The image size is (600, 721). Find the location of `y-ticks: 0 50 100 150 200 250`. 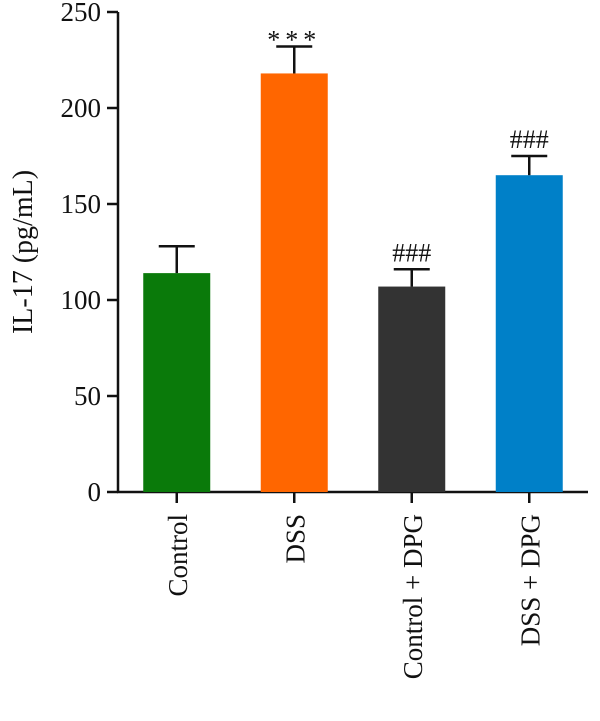

y-ticks: 0 50 100 150 200 250 is located at coordinates (89, 253).